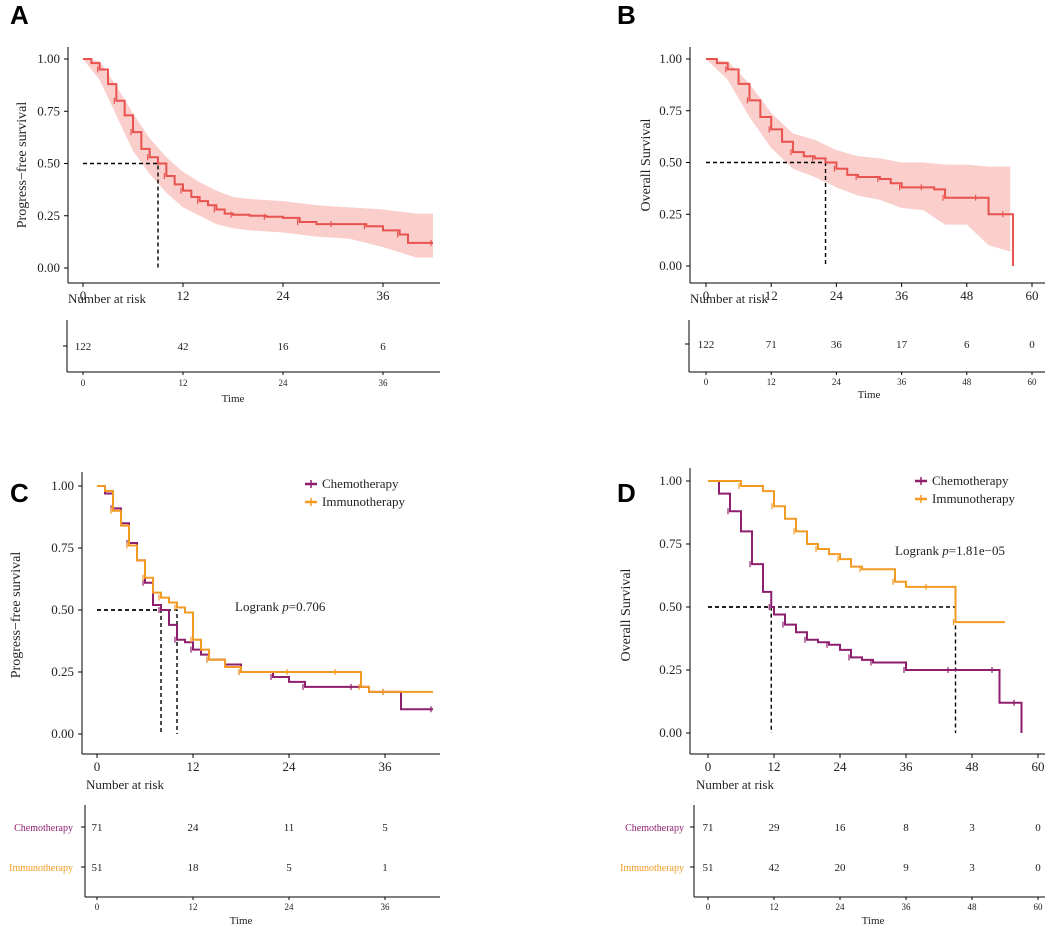 The width and height of the screenshot is (1055, 929). Describe the element at coordinates (906, 868) in the screenshot. I see `risk-count: 9` at that location.